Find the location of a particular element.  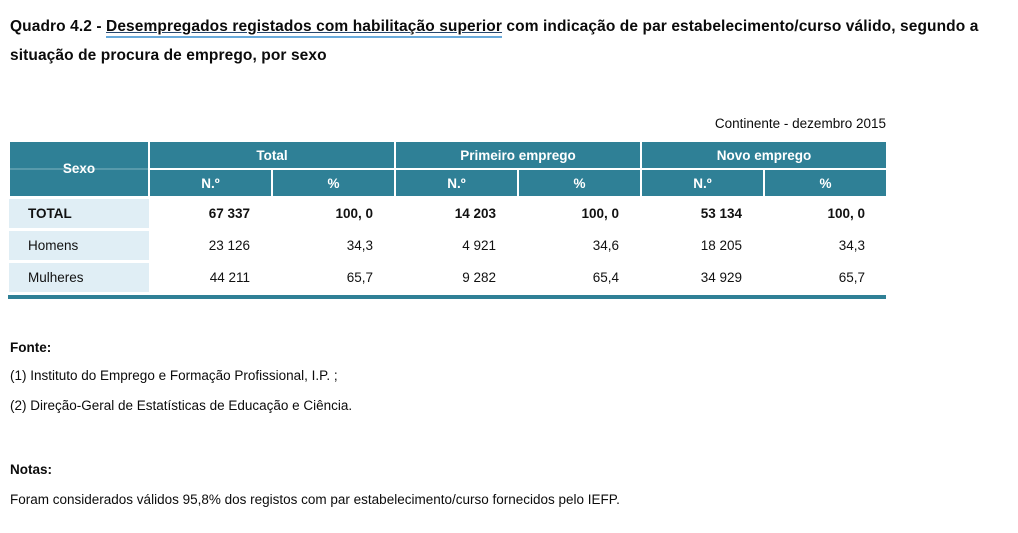

corner-header-sexo: Sexo is located at coordinates (79, 169).